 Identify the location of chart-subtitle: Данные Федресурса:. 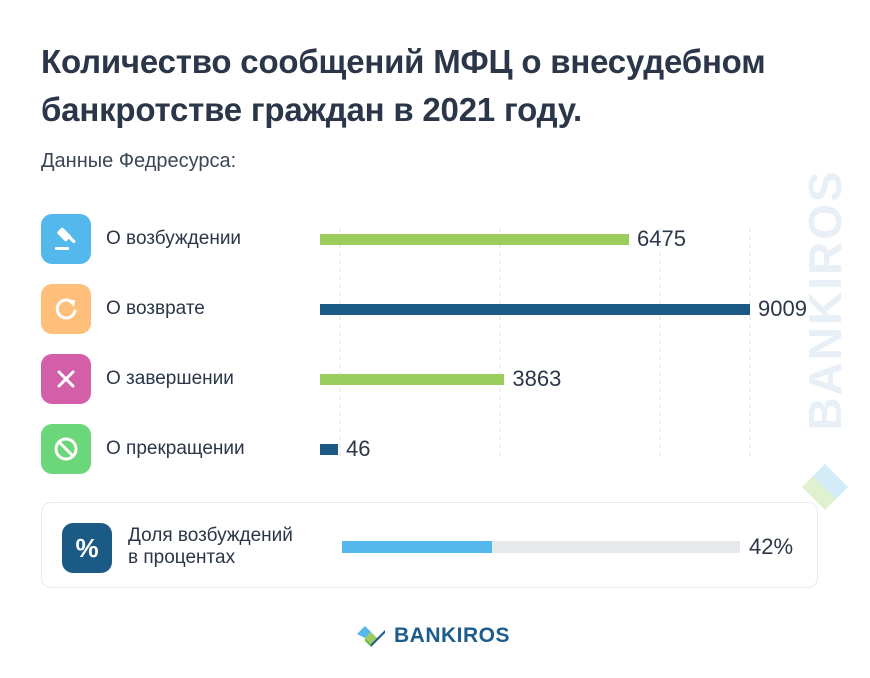
(139, 161).